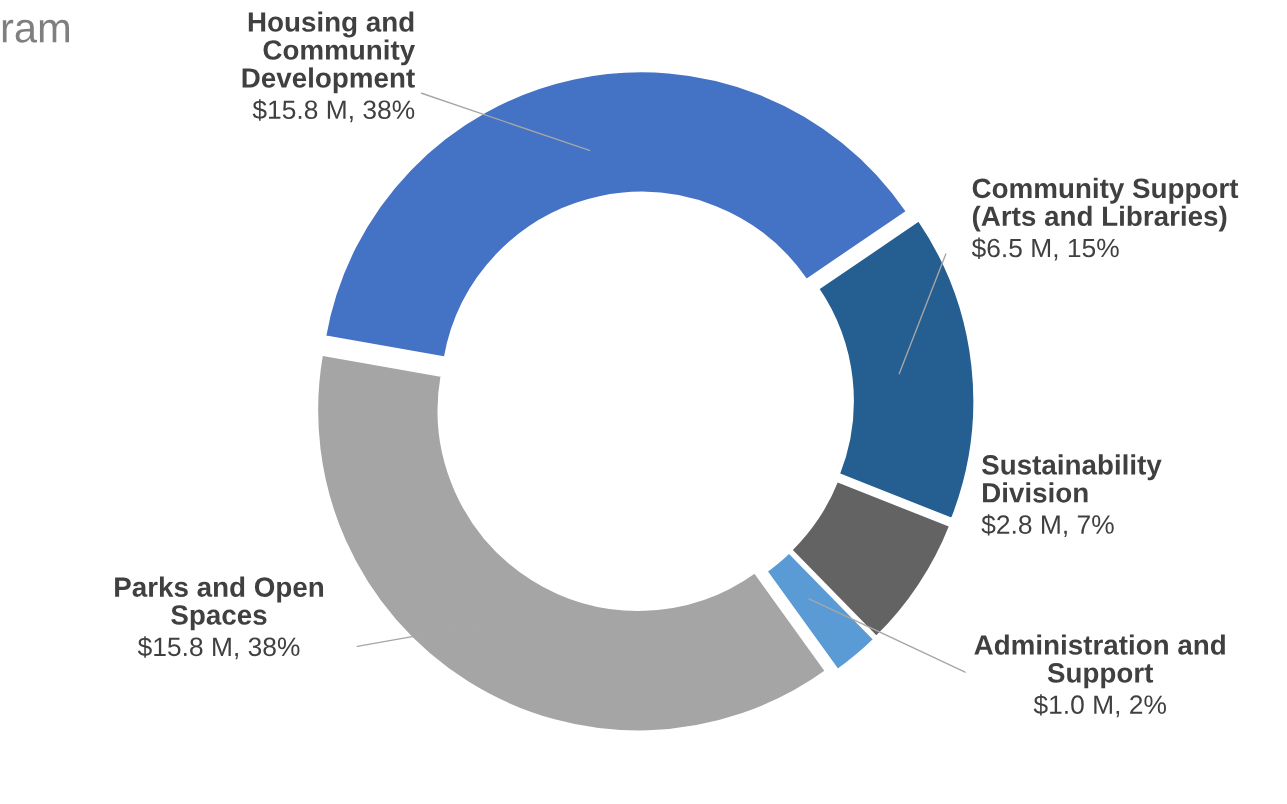 This screenshot has height=804, width=1287. I want to click on data-label: $2.8 M, 7%, so click(1047, 526).